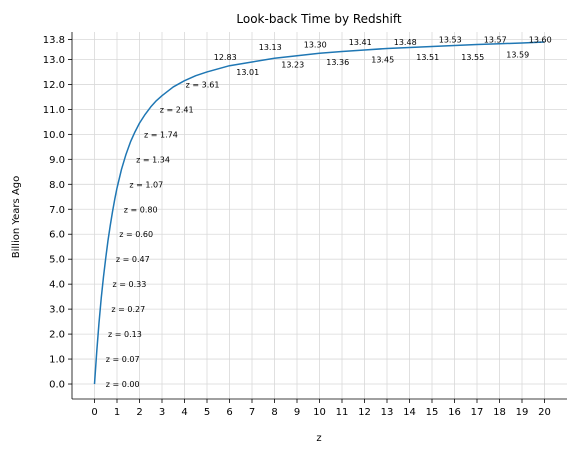 This screenshot has height=455, width=576. I want to click on data-label: z = 2.41, so click(177, 109).